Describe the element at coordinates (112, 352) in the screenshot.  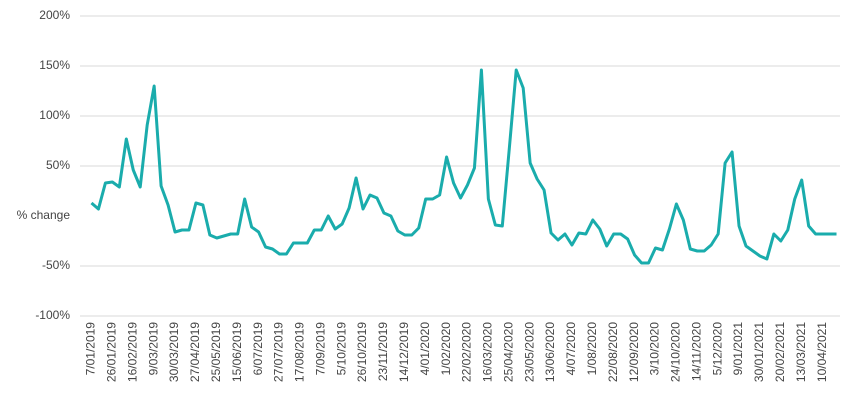
I see `x-tick-label: 26/01/2019` at that location.